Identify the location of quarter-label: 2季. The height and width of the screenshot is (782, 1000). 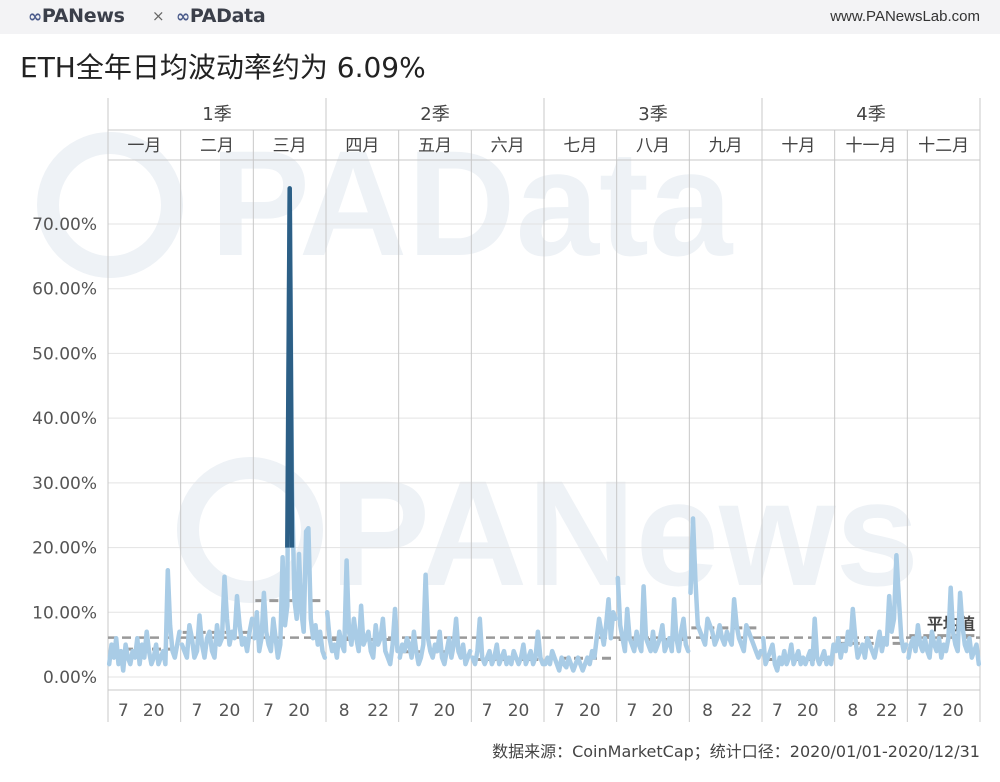
(434, 114).